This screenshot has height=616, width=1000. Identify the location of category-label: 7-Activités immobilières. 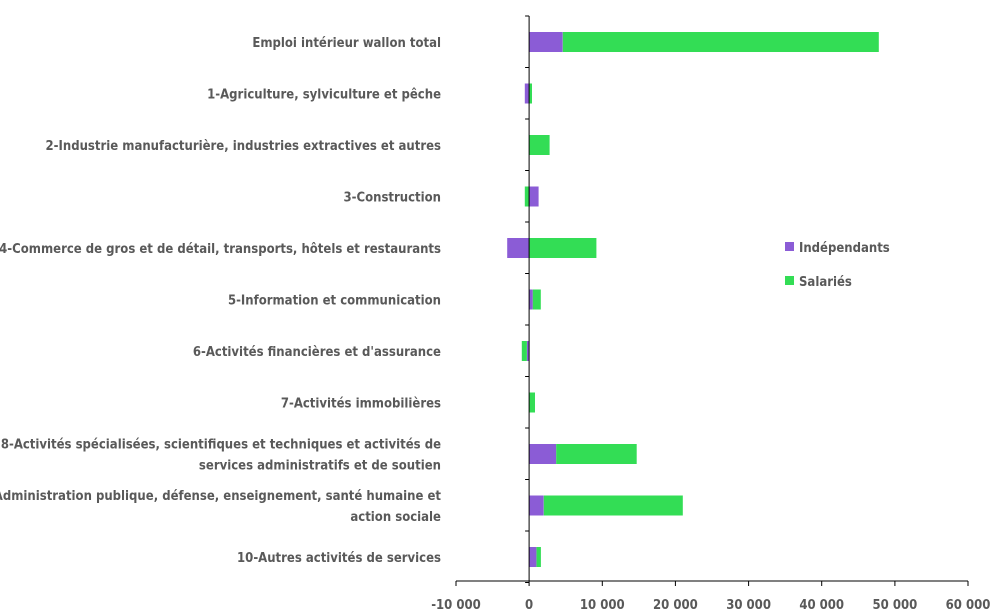
(361, 404).